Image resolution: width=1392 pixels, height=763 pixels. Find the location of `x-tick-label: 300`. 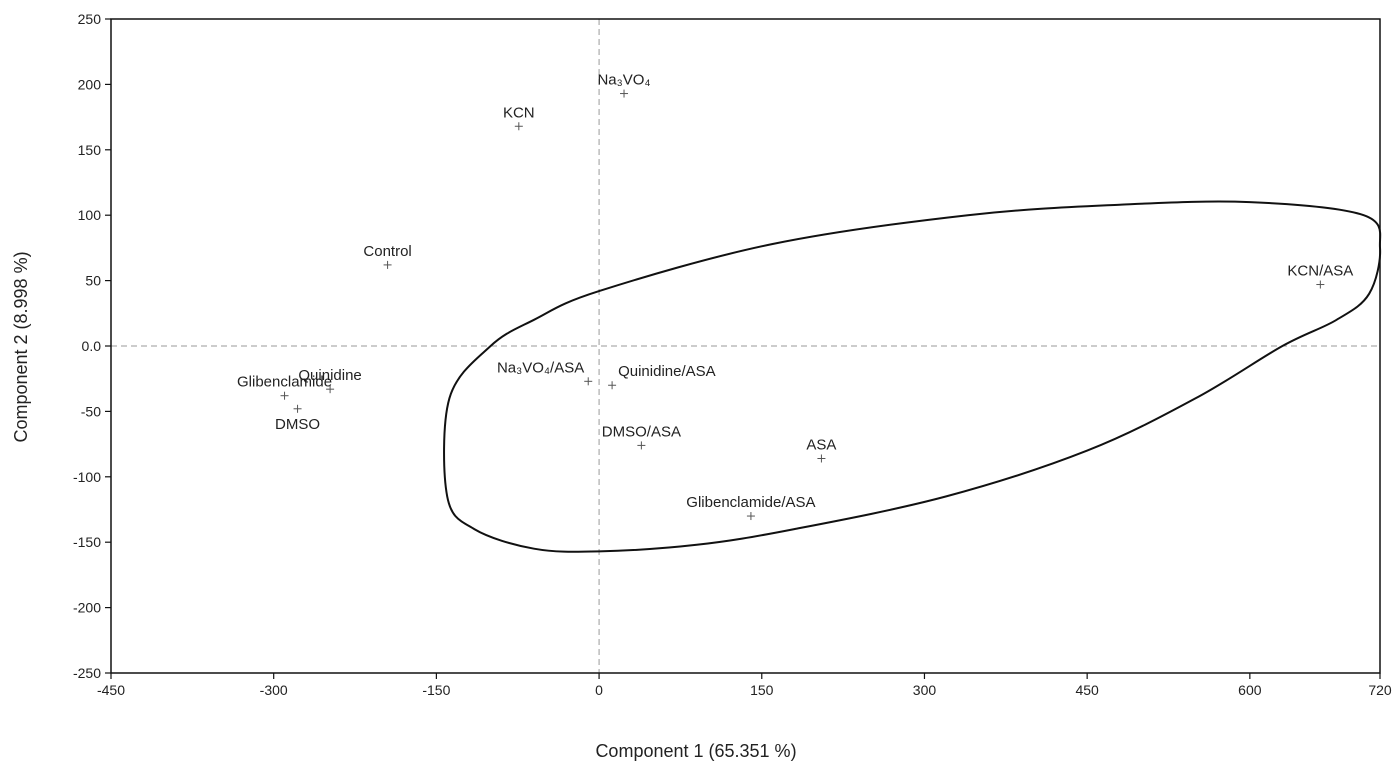

x-tick-label: 300 is located at coordinates (925, 690).